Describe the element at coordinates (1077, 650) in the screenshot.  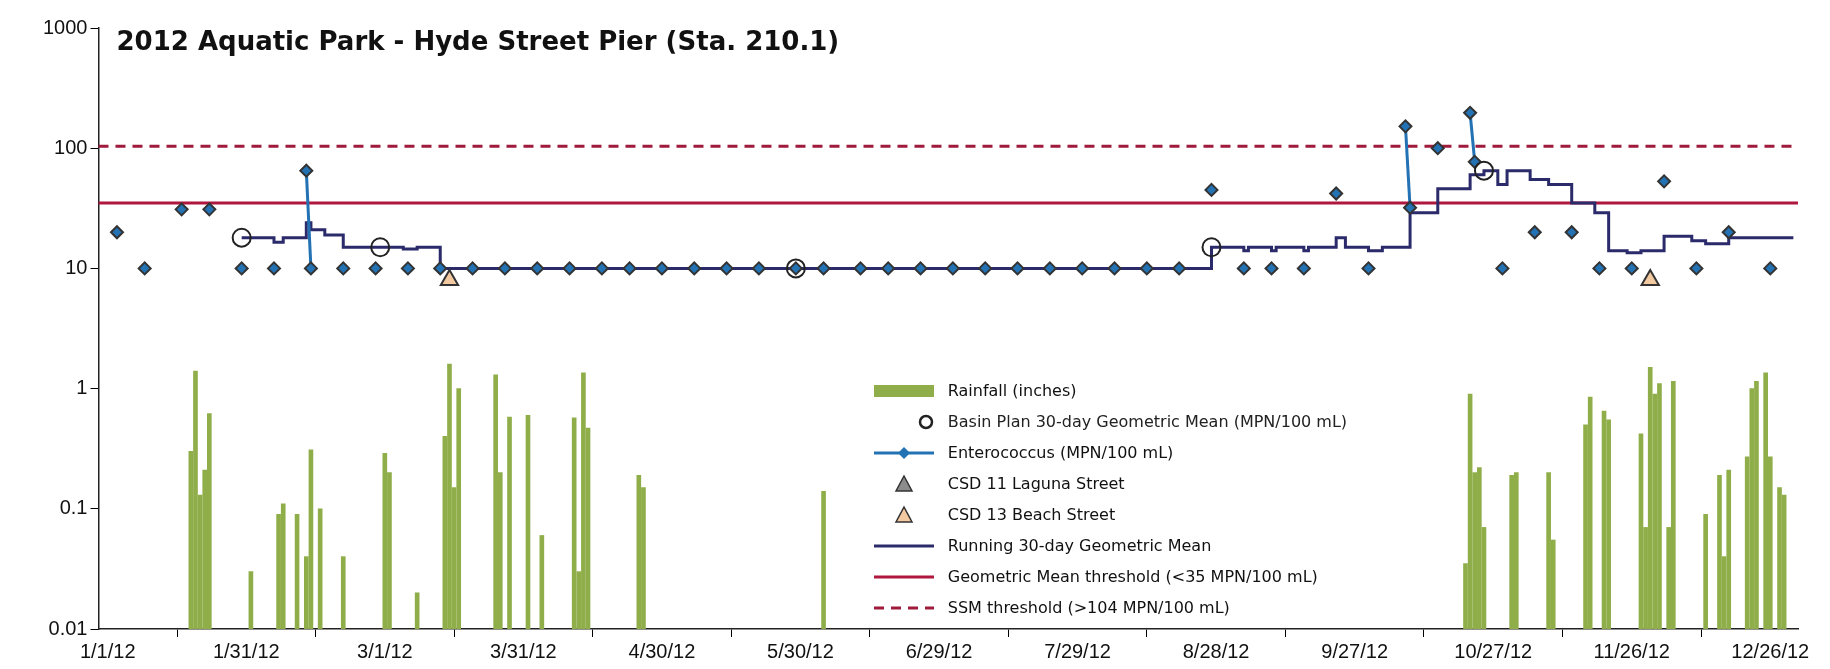
I see `x-tick-label: 7/29/12` at that location.